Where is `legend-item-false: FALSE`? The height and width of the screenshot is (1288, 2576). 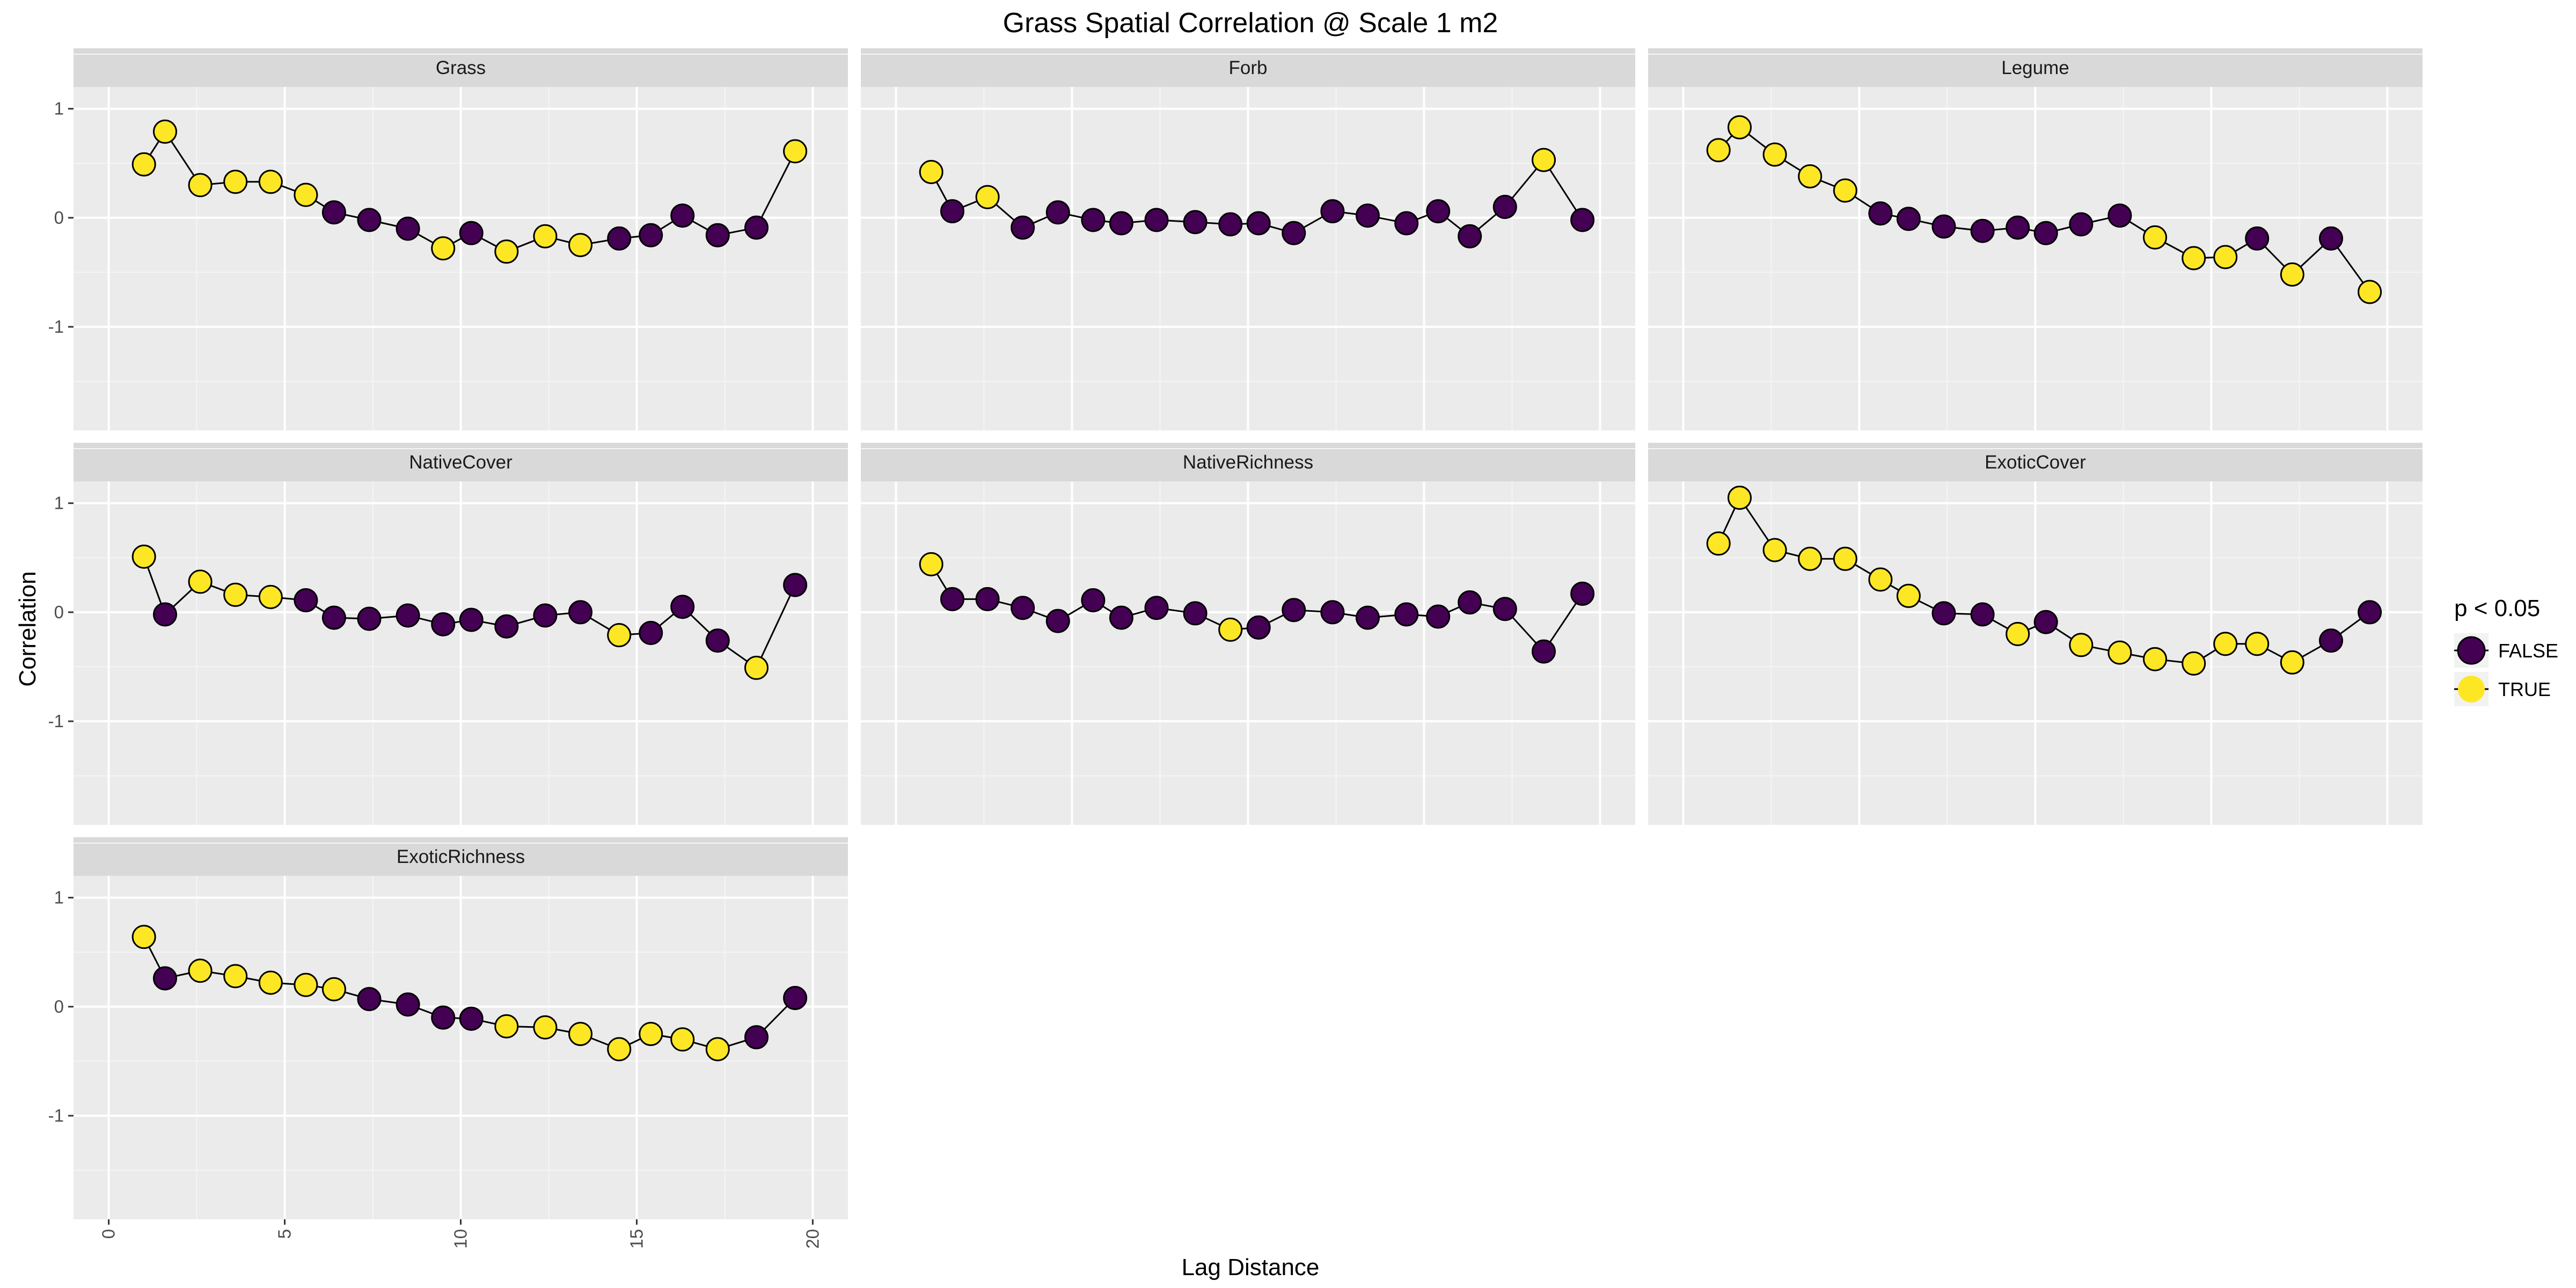
legend-item-false: FALSE is located at coordinates (2506, 650).